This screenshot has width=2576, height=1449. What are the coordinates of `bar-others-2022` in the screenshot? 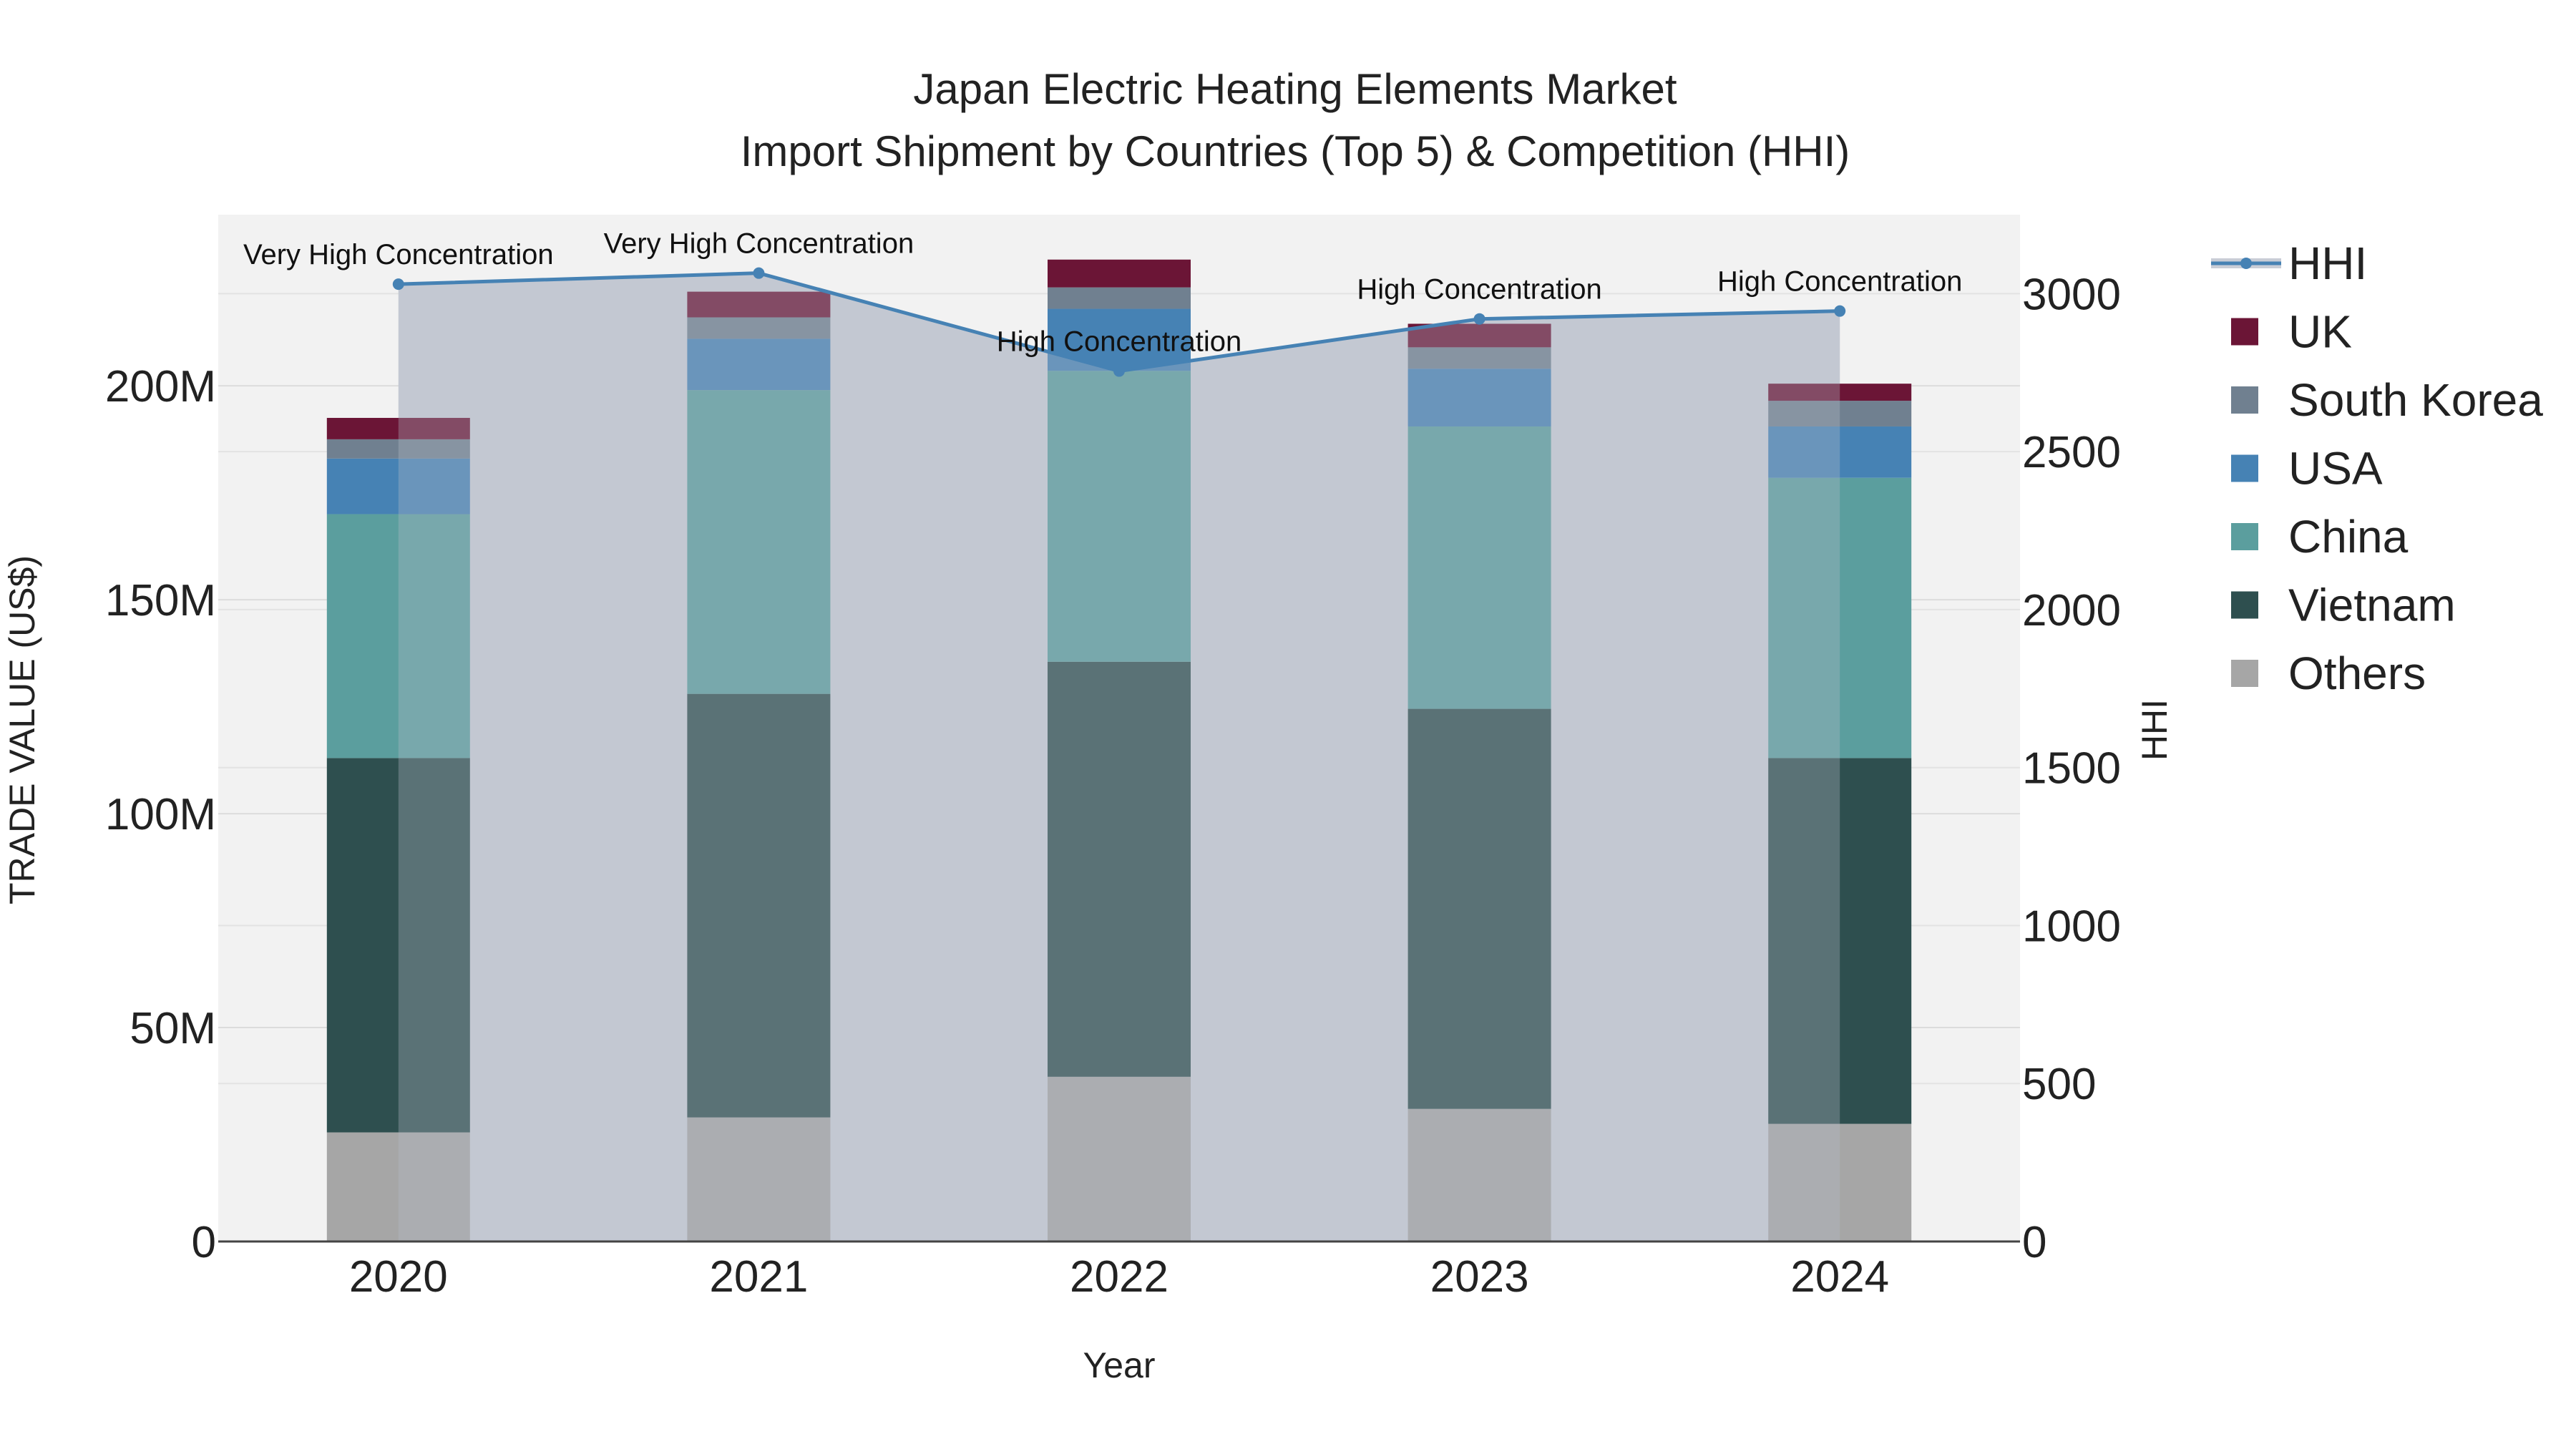 It's located at (1119, 1158).